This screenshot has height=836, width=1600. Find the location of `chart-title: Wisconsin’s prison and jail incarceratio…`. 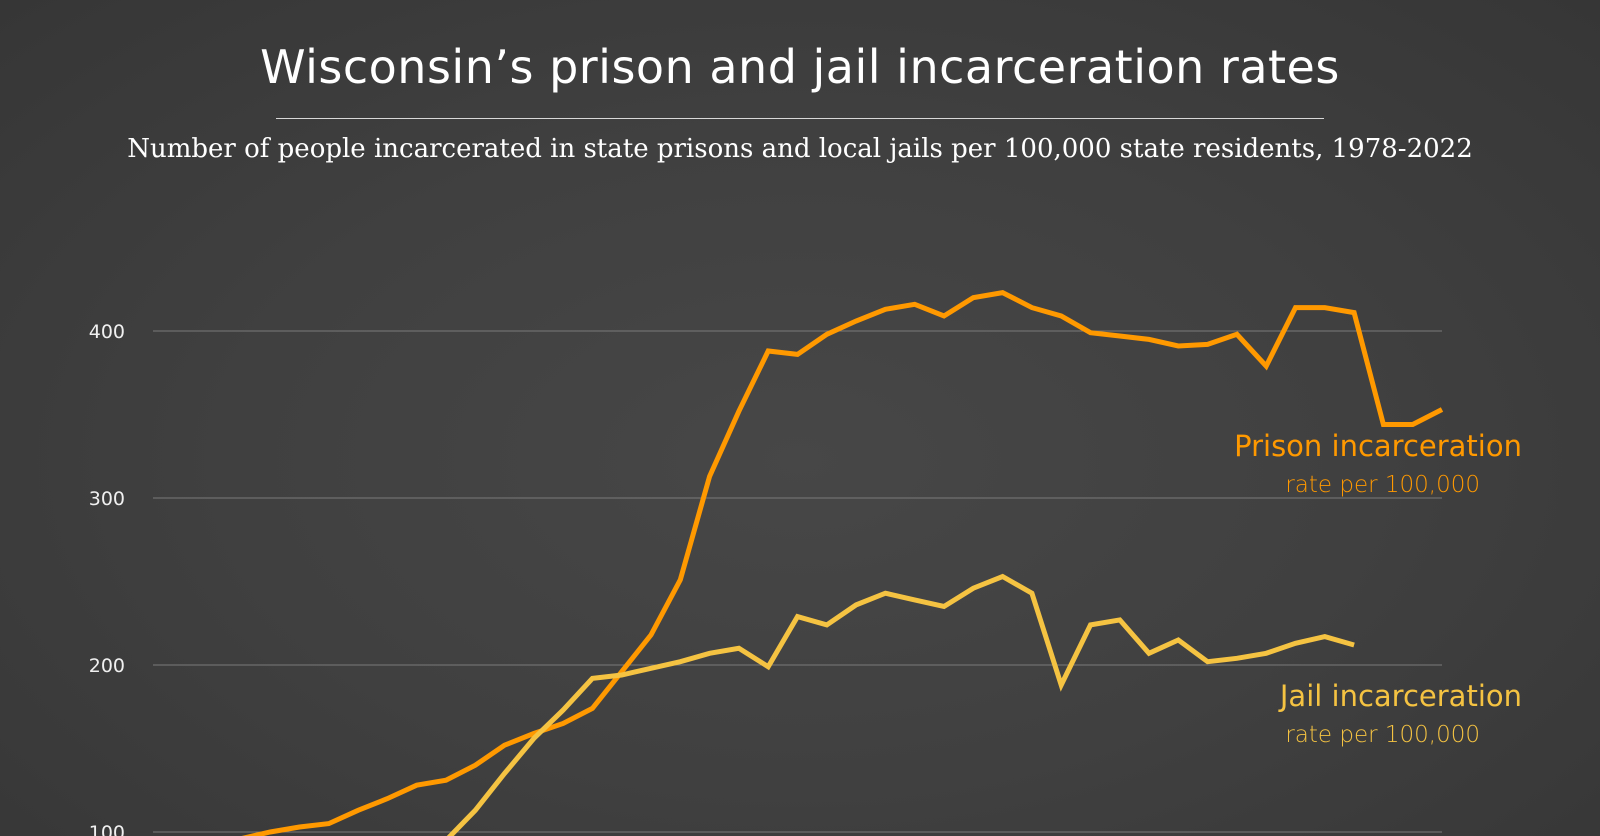

chart-title: Wisconsin’s prison and jail incarceratio… is located at coordinates (800, 67).